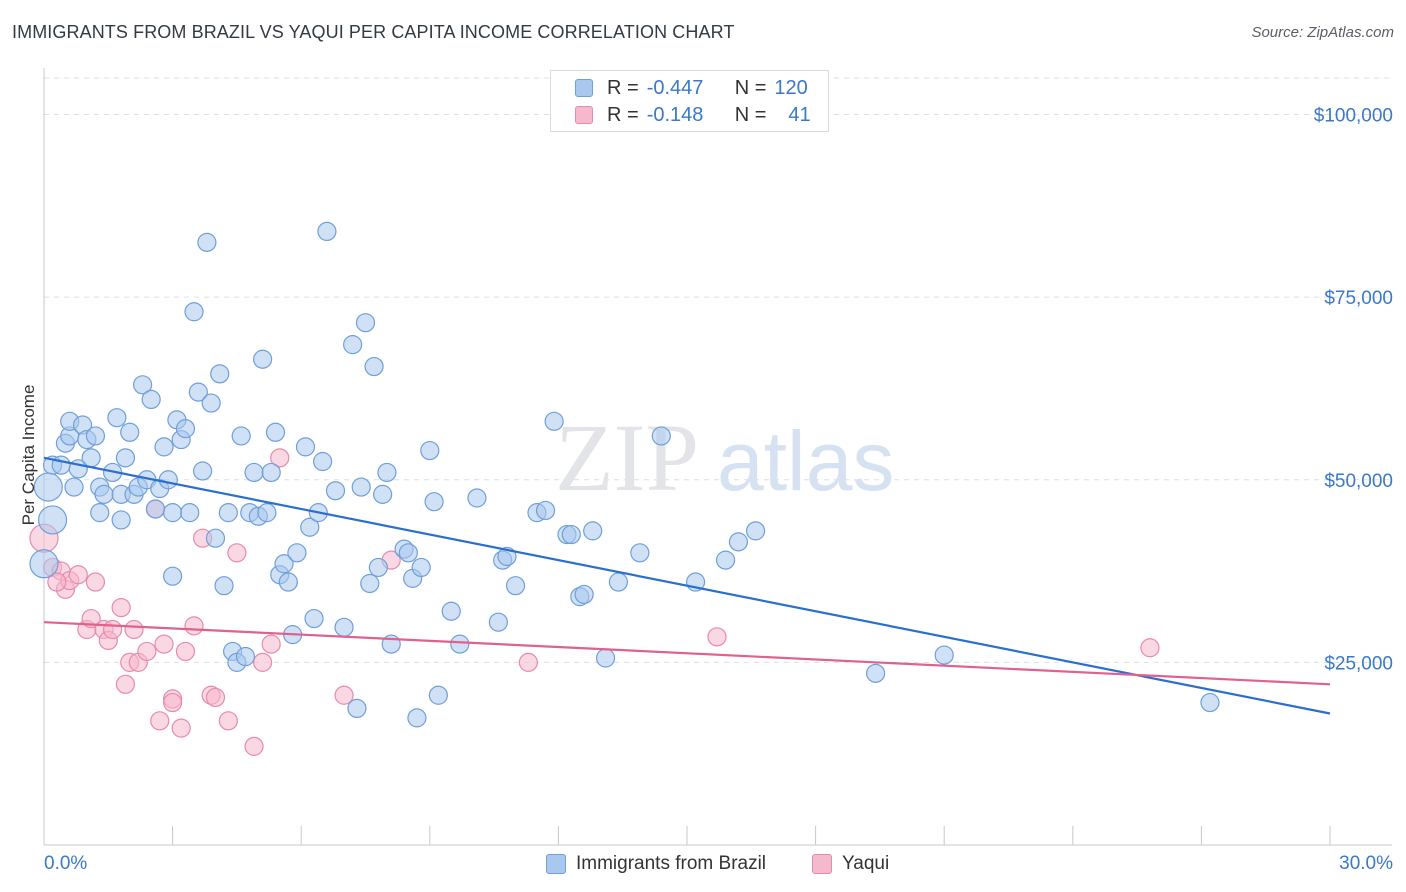 This screenshot has height=892, width=1406. I want to click on y-tick-labels: $25,000 $50,000 $75,000 $100,000, so click(1353, 390).